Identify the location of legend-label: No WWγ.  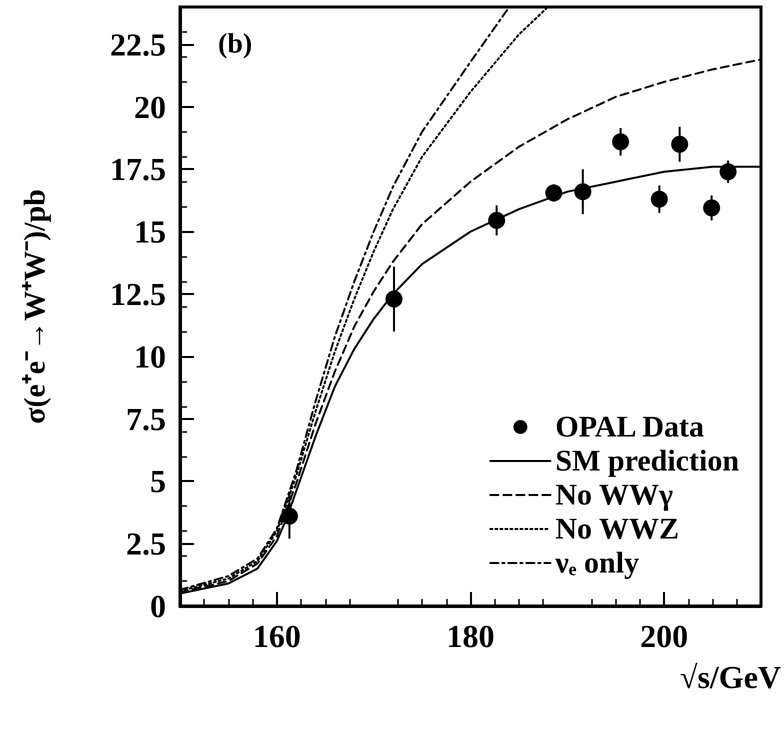
(614, 495).